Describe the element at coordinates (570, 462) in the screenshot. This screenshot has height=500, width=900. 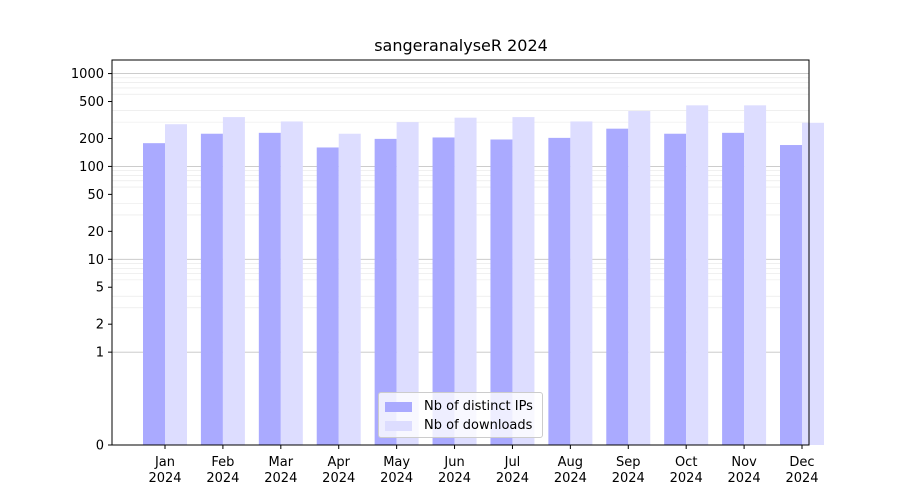
I see `x-tick-label: Aug` at that location.